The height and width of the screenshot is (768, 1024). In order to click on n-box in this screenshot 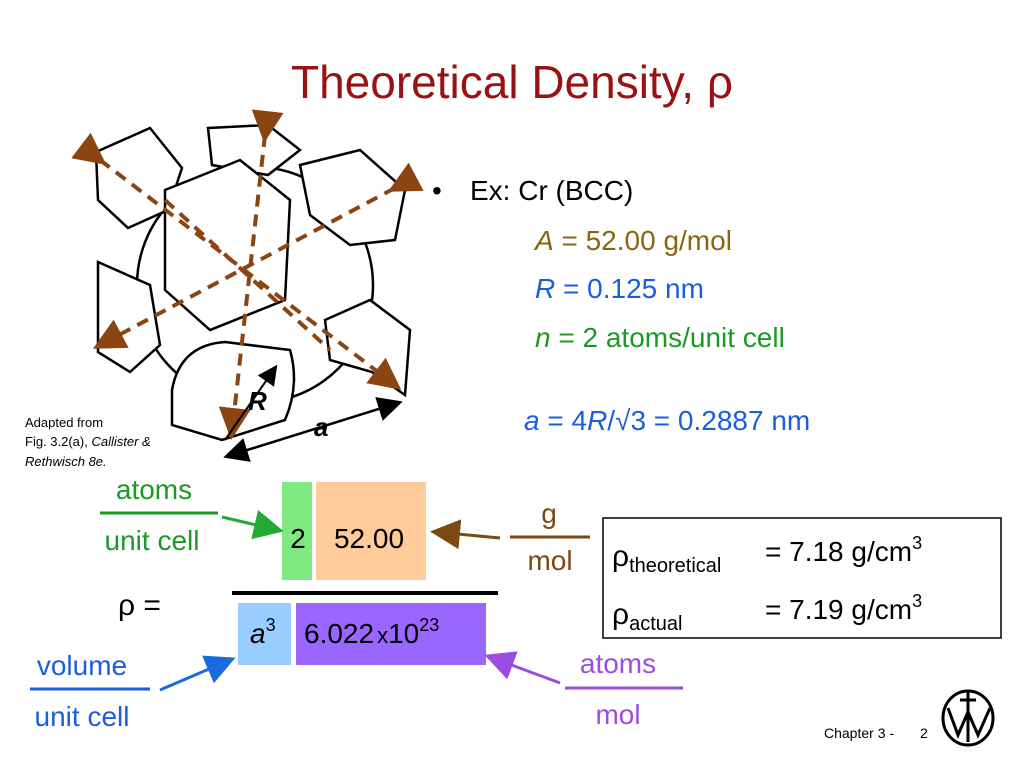, I will do `click(297, 531)`.